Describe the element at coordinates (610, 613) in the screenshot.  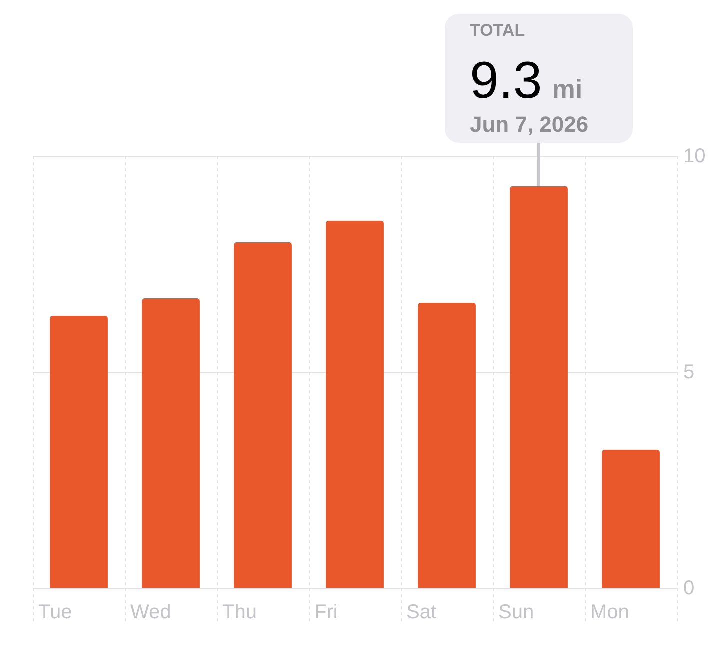
I see `x-tick-label: Mon` at that location.